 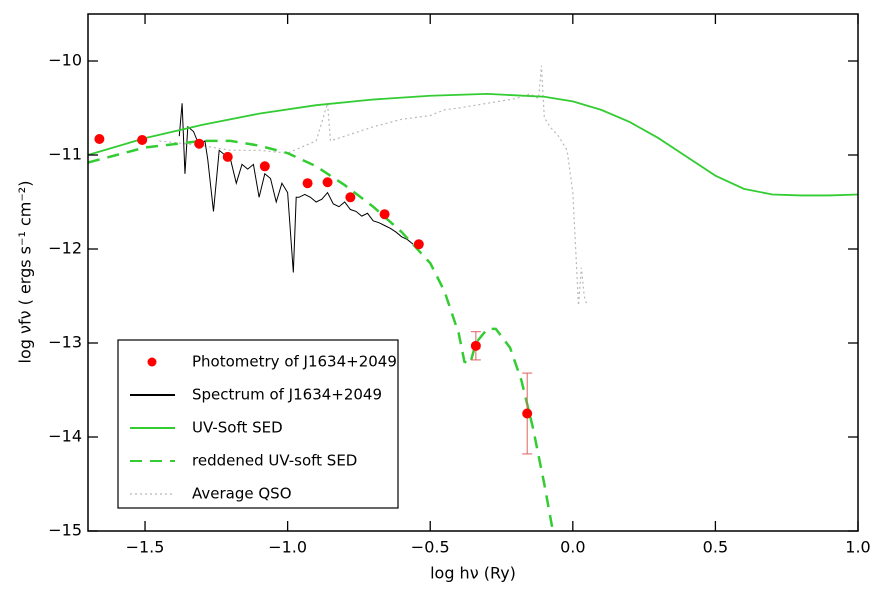 What do you see at coordinates (430, 547) in the screenshot?
I see `x-tick-label: −0.5` at bounding box center [430, 547].